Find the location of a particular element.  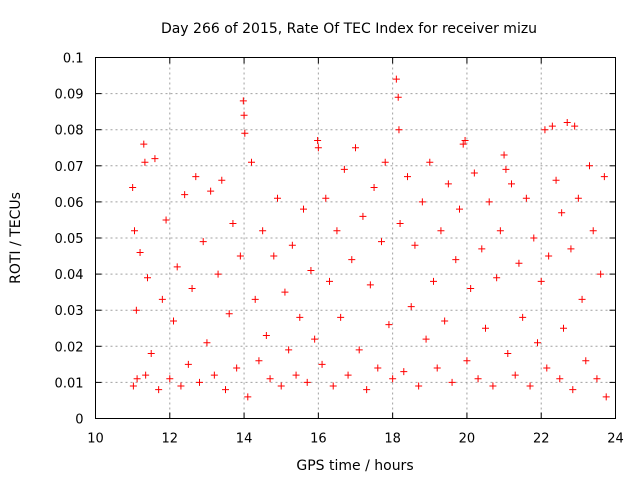

x-tick-label: 16 is located at coordinates (318, 439).